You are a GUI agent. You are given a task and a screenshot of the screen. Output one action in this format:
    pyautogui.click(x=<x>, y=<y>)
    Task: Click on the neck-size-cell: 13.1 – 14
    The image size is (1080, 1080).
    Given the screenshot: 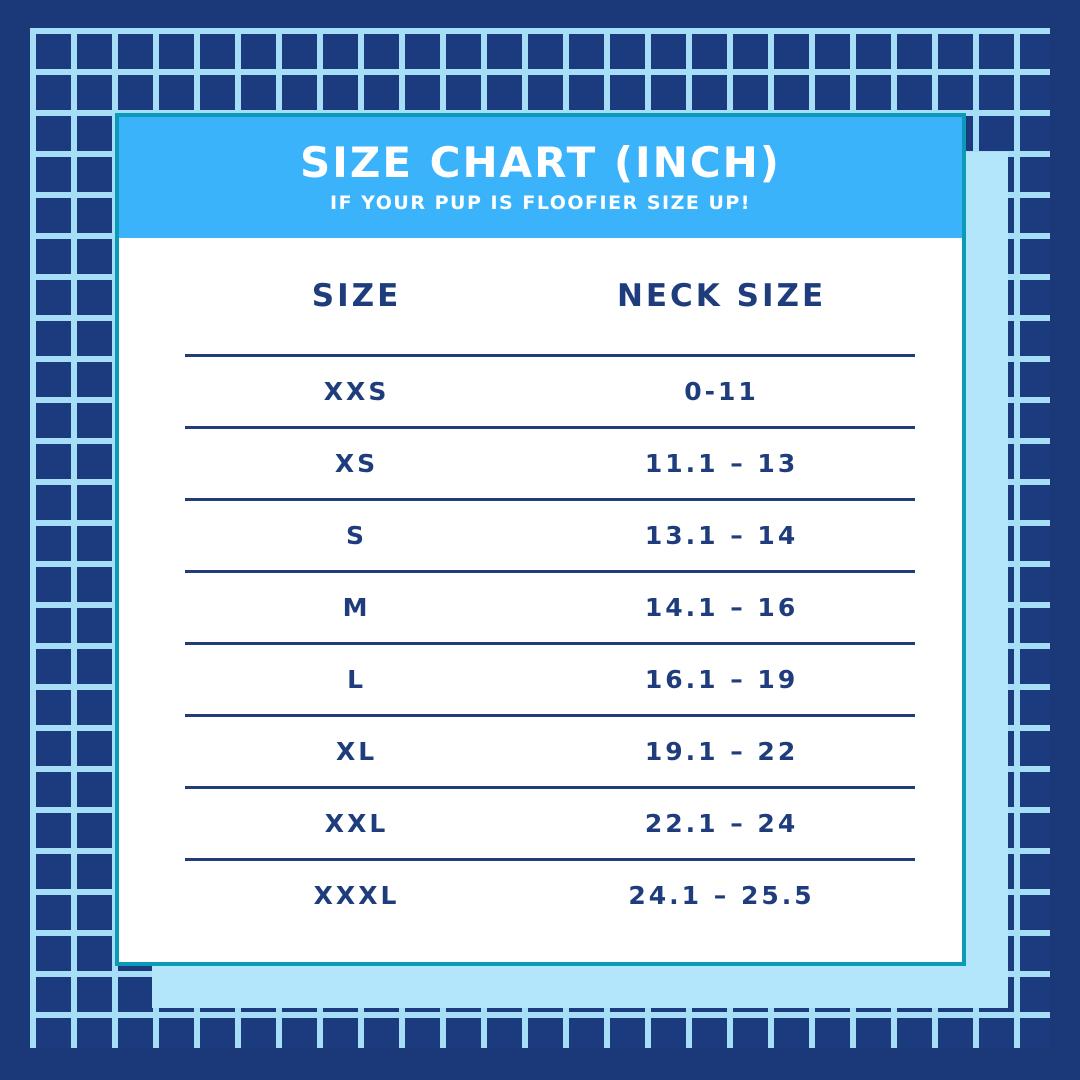 What is the action you would take?
    pyautogui.click(x=721, y=535)
    